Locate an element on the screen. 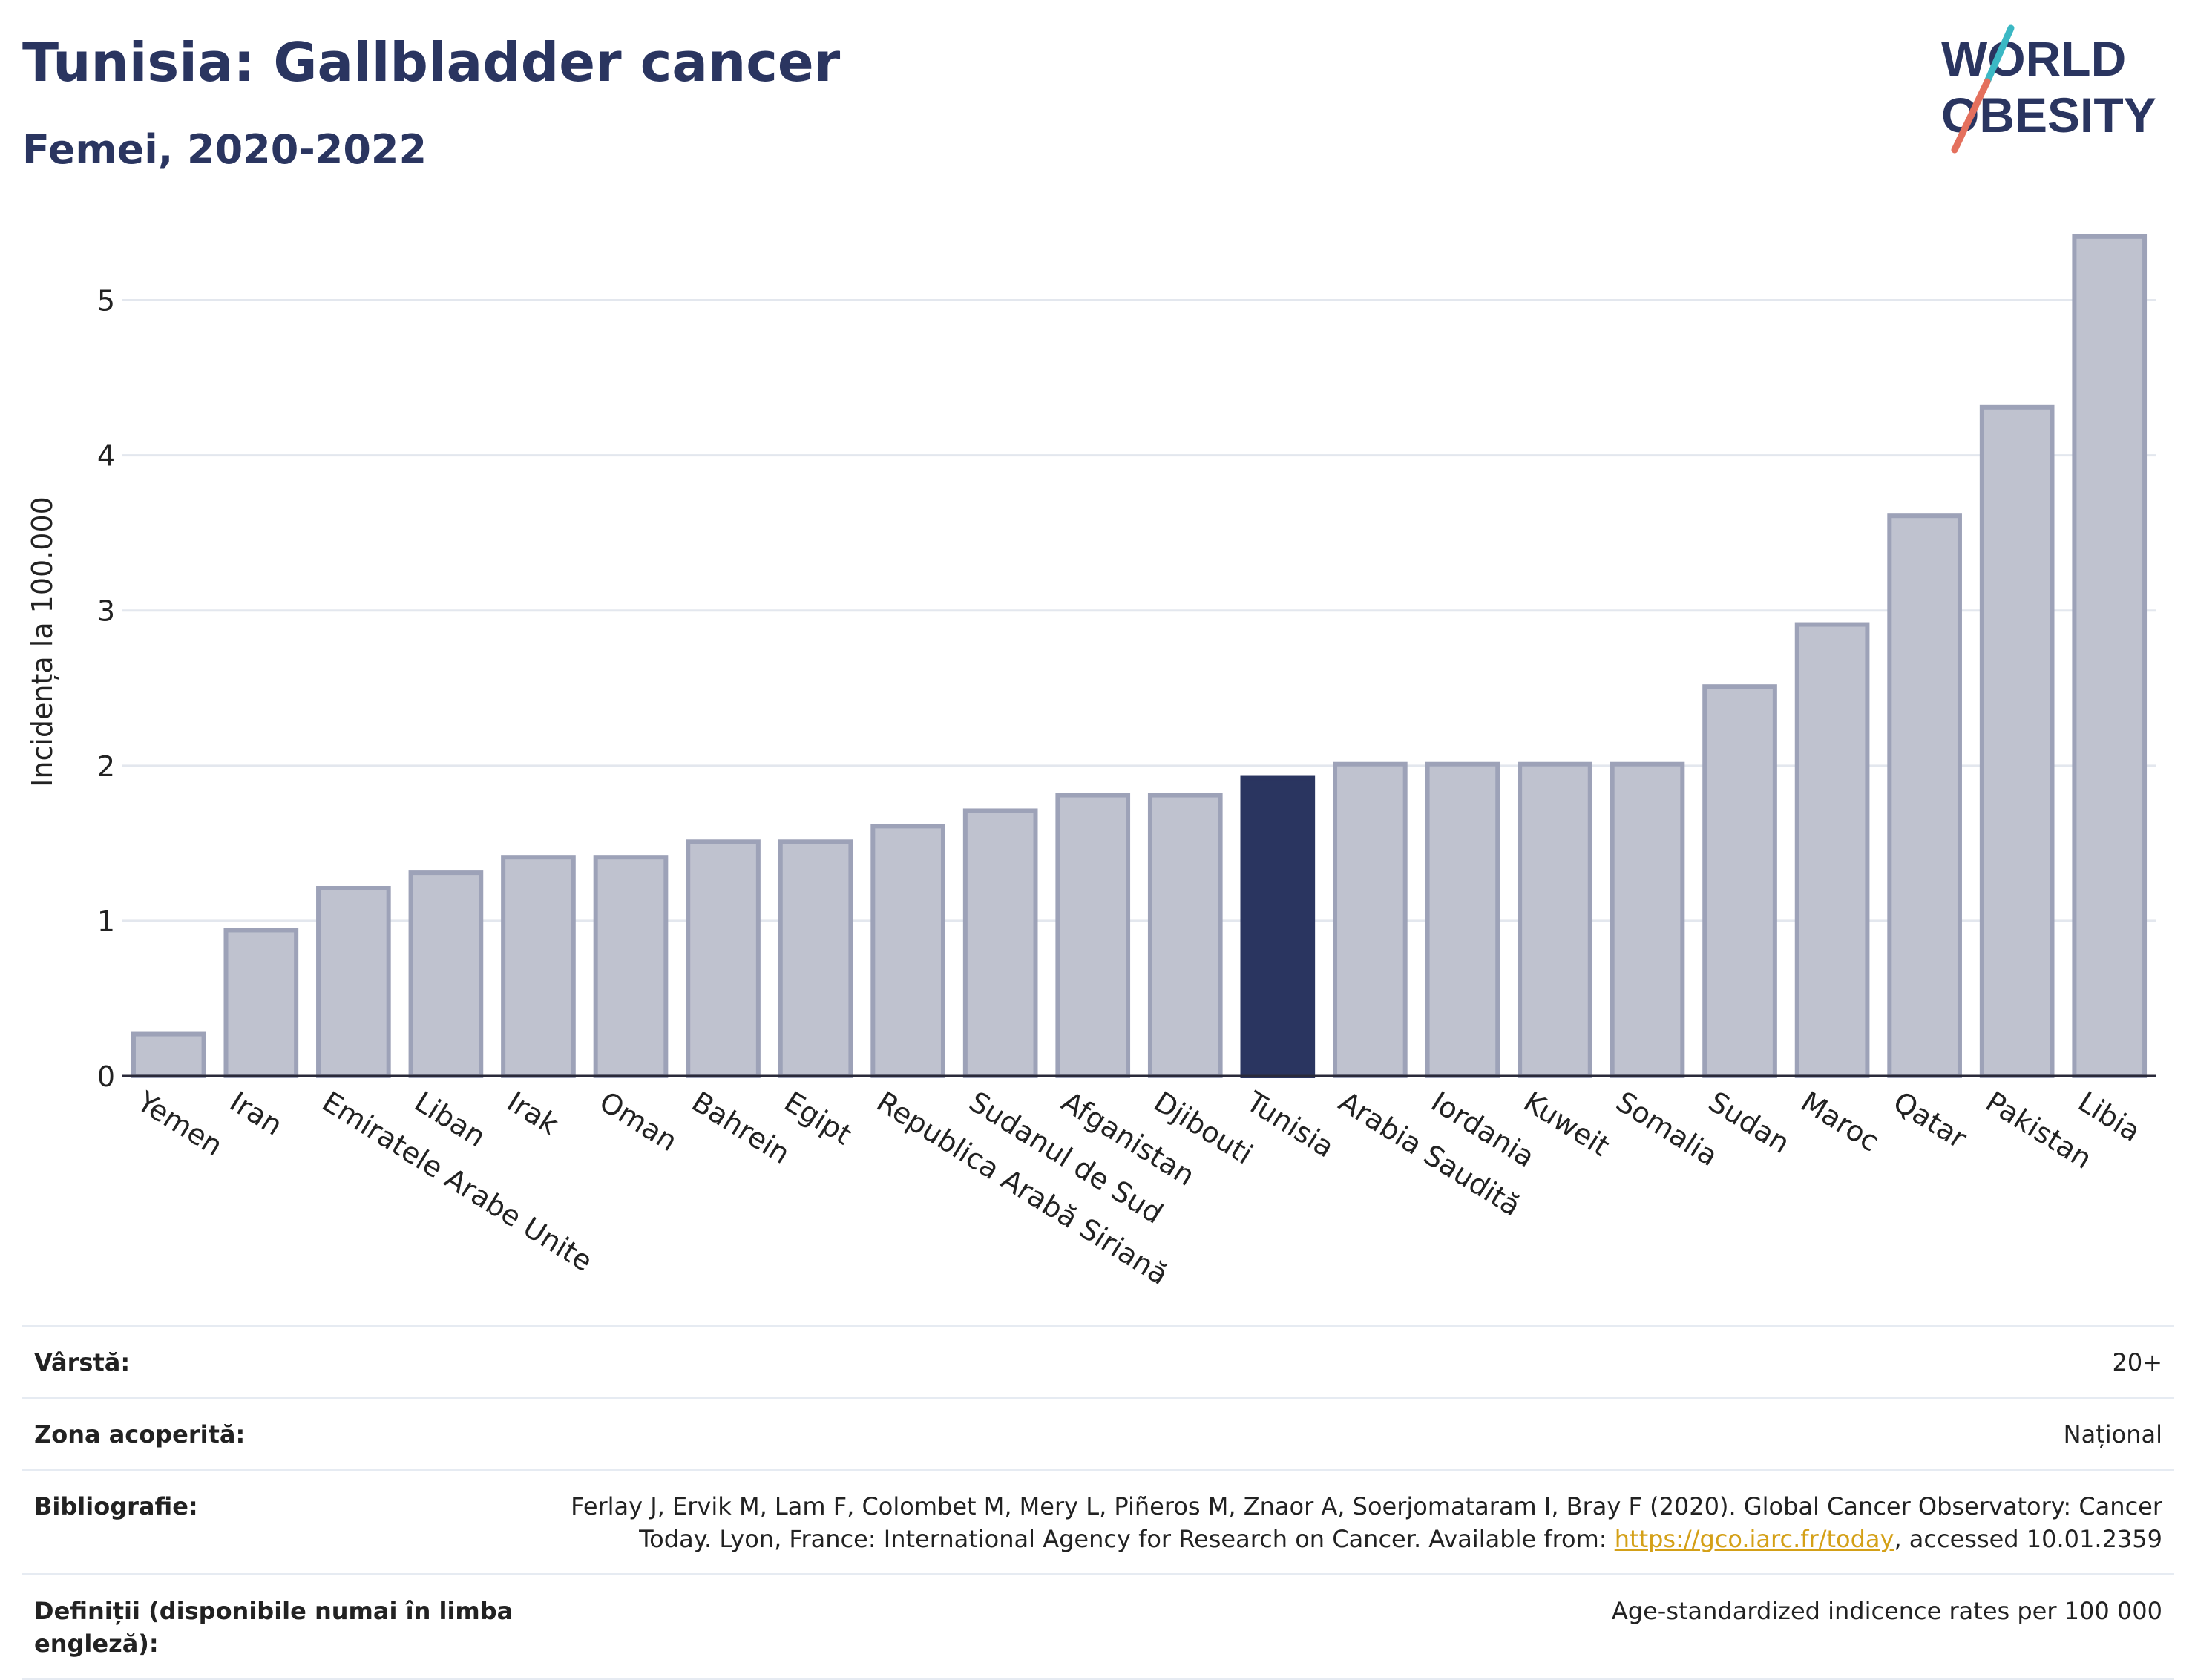  meta-row-coverage: Zona acoperită: Național is located at coordinates (1098, 1433).